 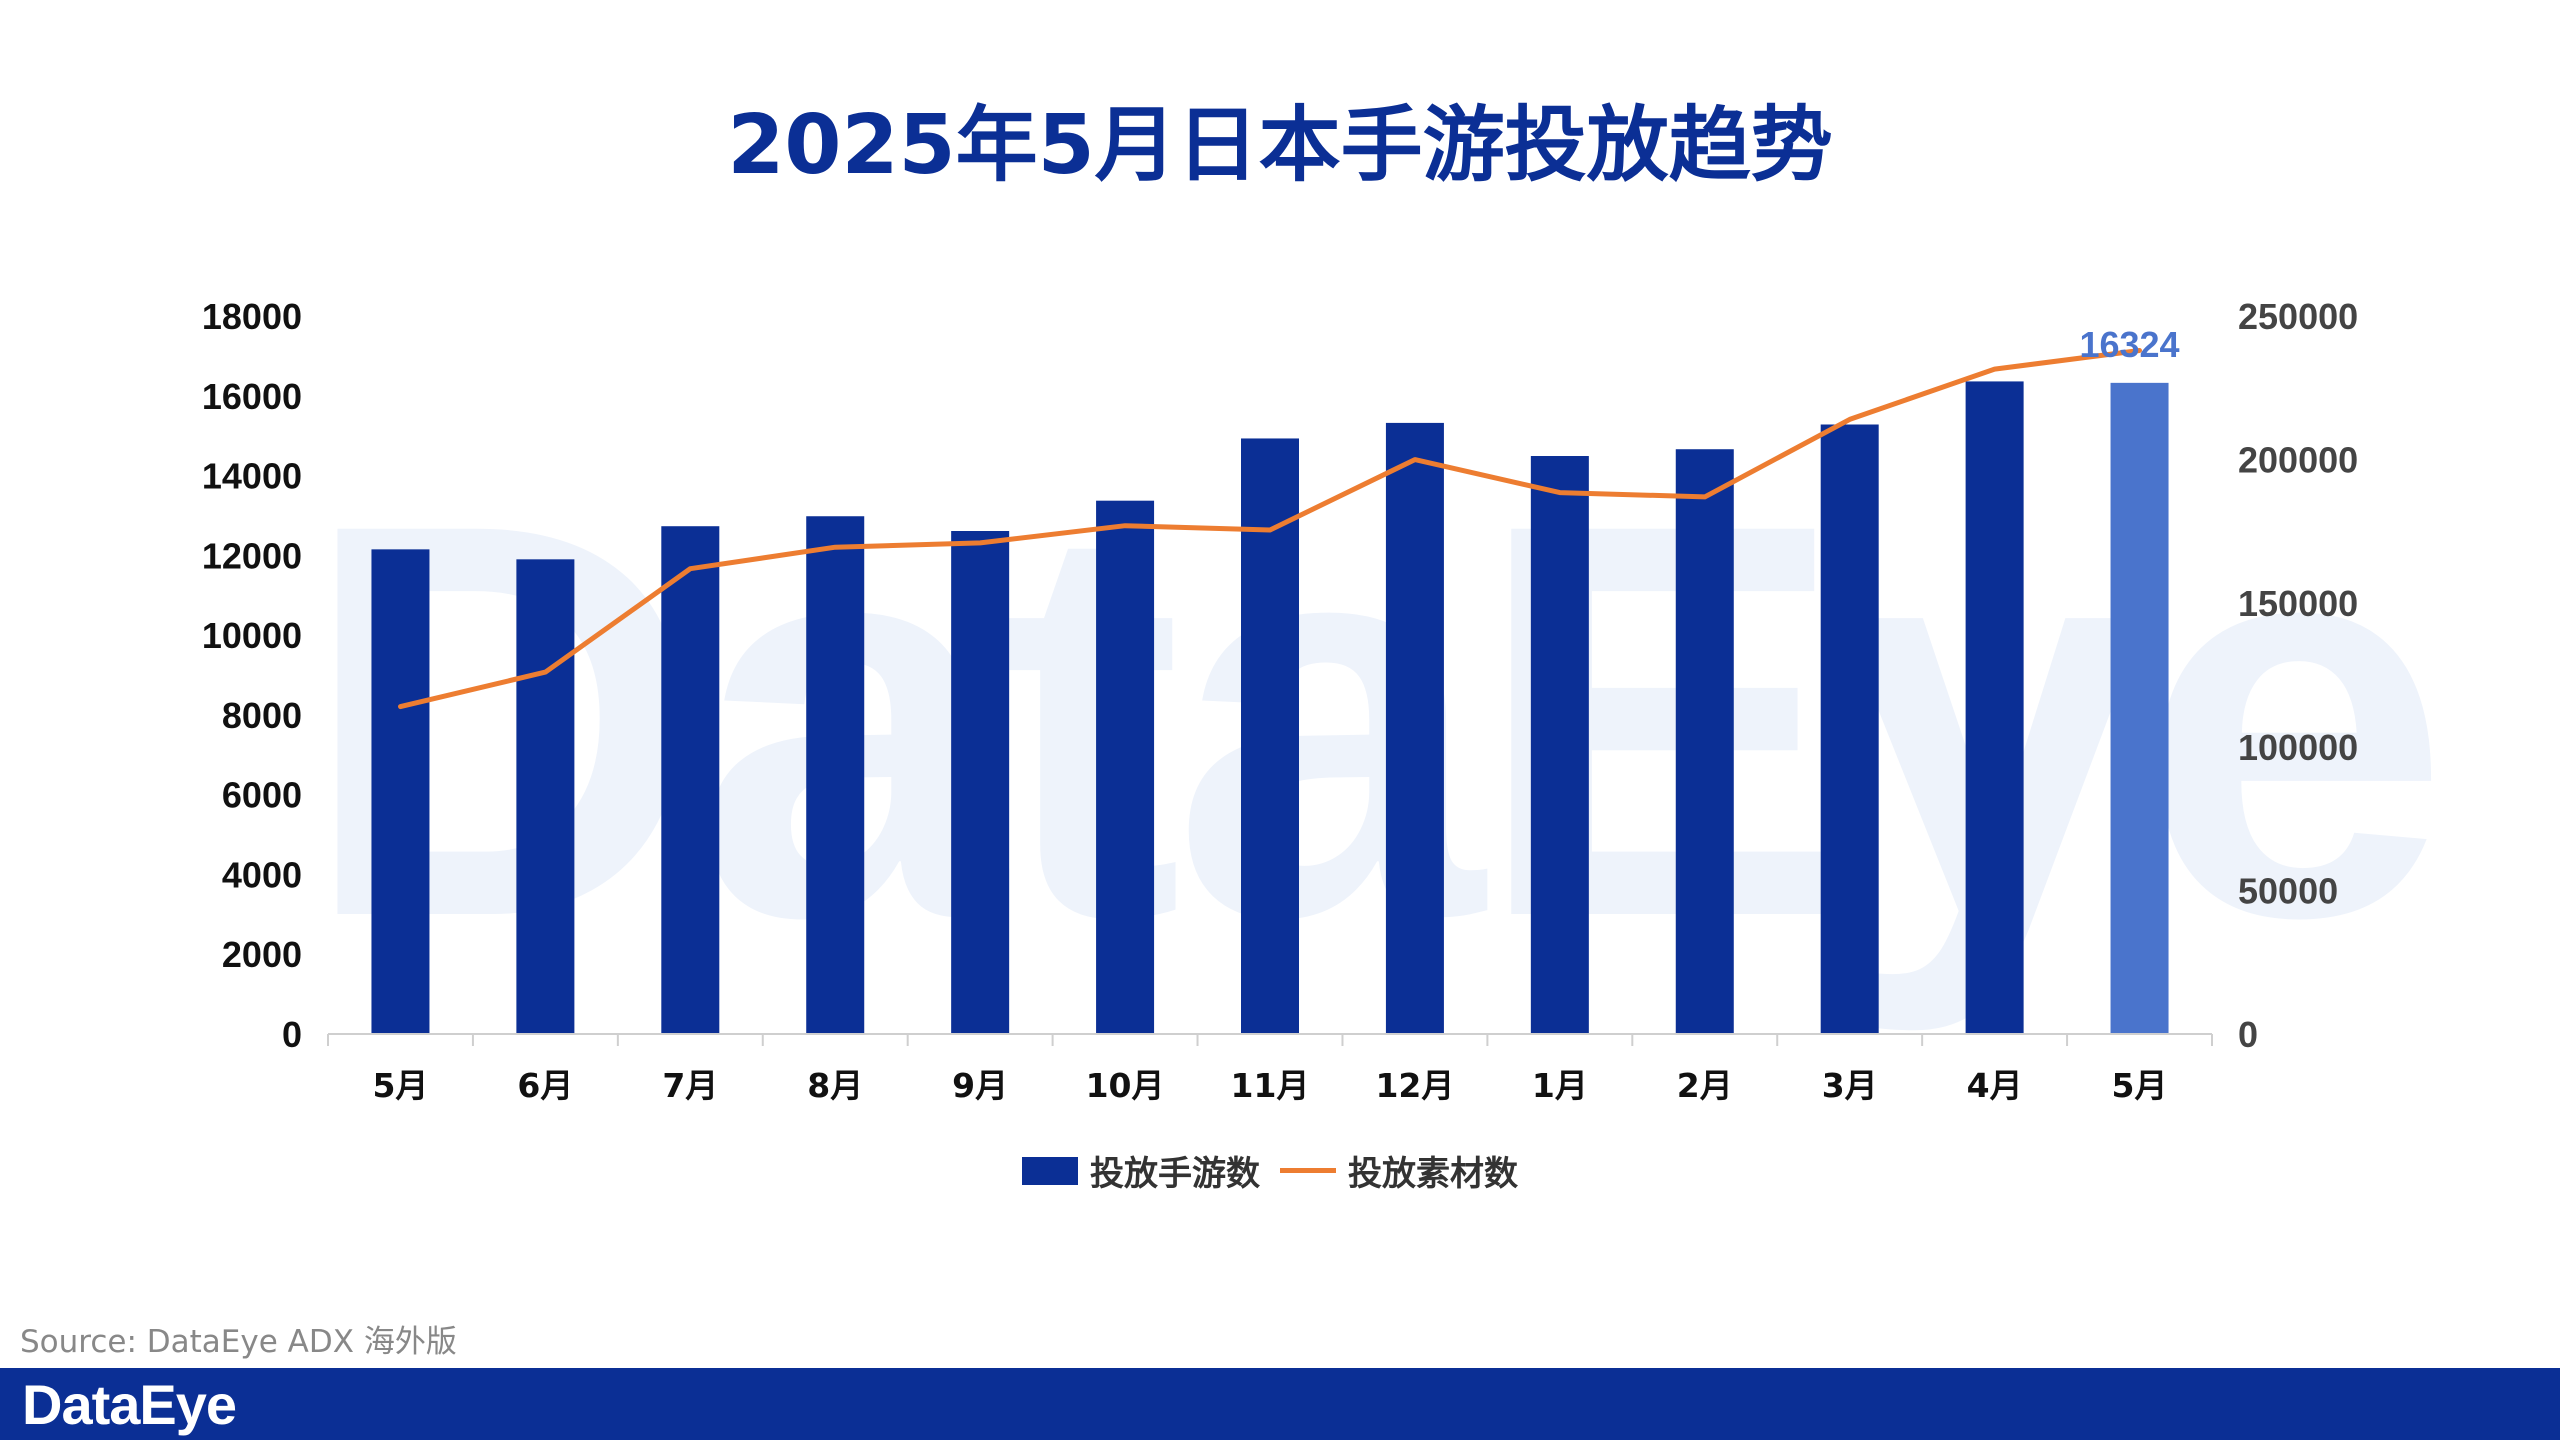 I want to click on right-axis-tick-label: 200000, so click(x=2298, y=460).